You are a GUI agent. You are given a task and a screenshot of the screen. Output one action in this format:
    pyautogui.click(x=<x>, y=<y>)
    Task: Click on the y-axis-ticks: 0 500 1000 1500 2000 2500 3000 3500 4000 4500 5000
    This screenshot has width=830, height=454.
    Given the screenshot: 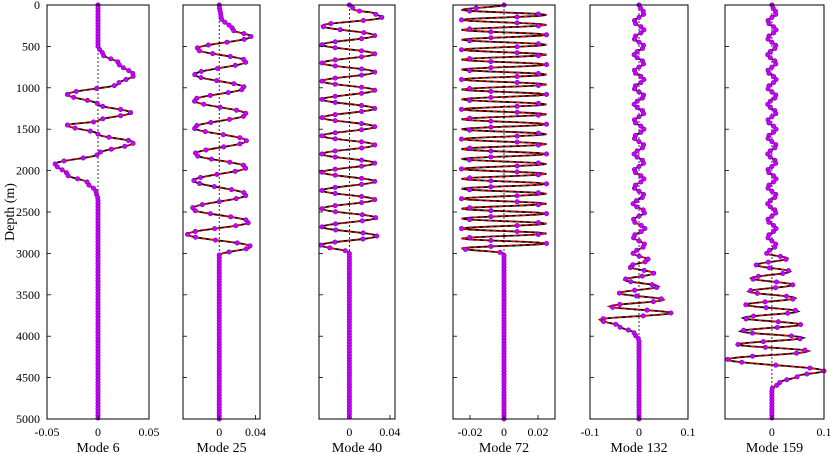 What is the action you would take?
    pyautogui.click(x=28, y=213)
    